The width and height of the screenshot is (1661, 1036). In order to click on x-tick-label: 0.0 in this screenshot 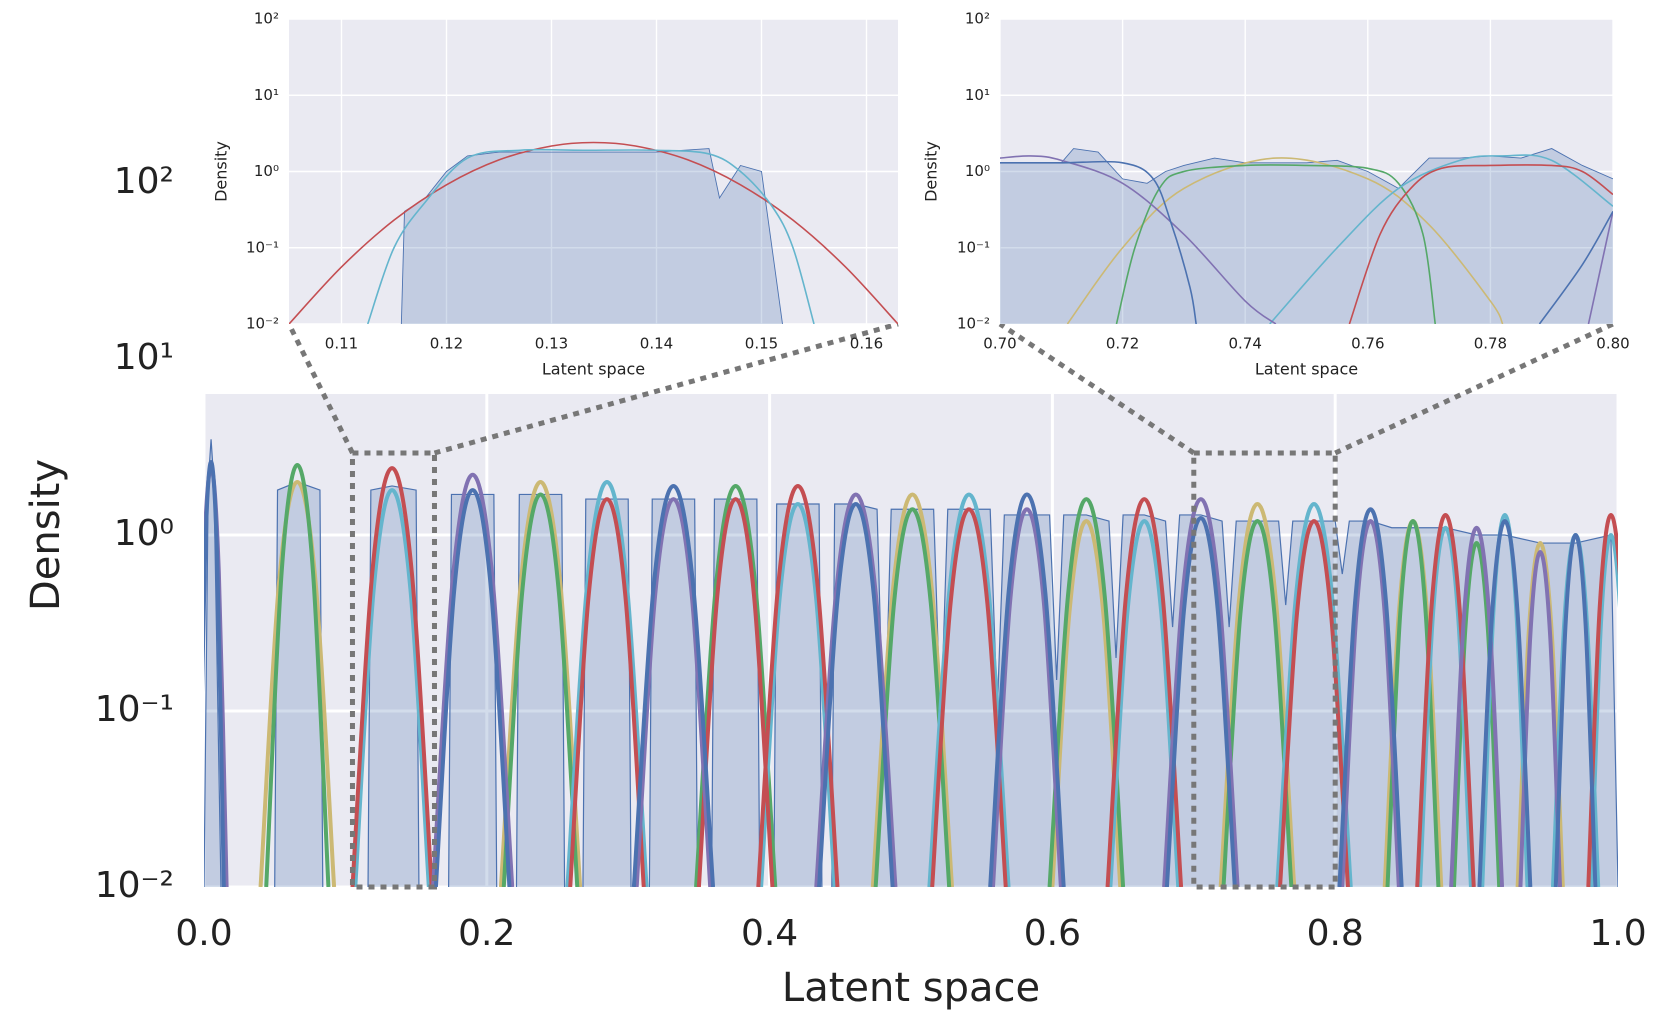, I will do `click(203, 933)`.